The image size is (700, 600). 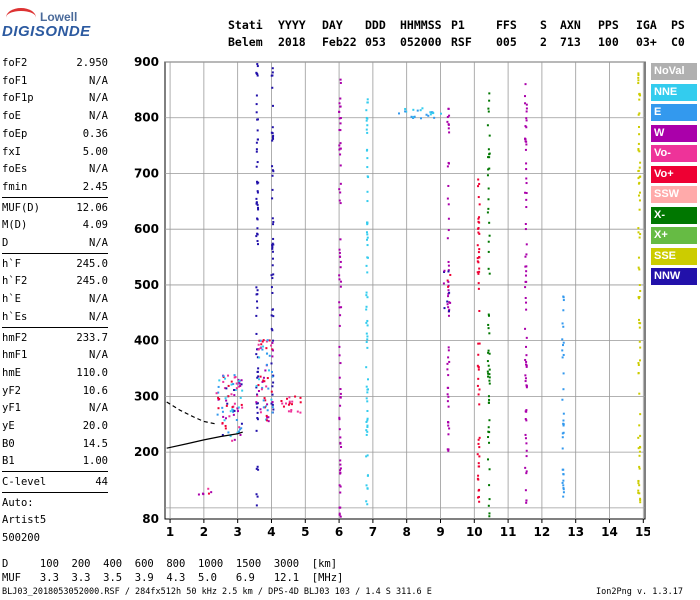 What do you see at coordinates (146, 62) in the screenshot?
I see `y-tick-label: 900` at bounding box center [146, 62].